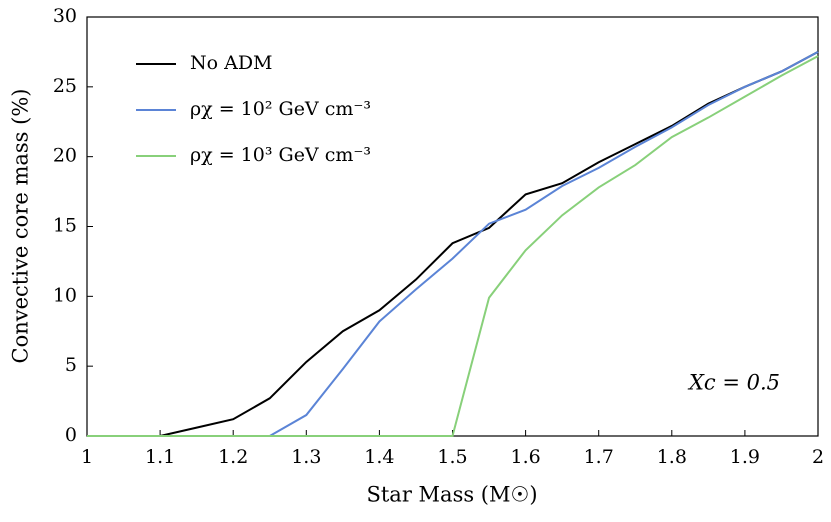 The image size is (831, 522). Describe the element at coordinates (451, 495) in the screenshot. I see `x-axis-label: Star Mass (M☉)` at that location.